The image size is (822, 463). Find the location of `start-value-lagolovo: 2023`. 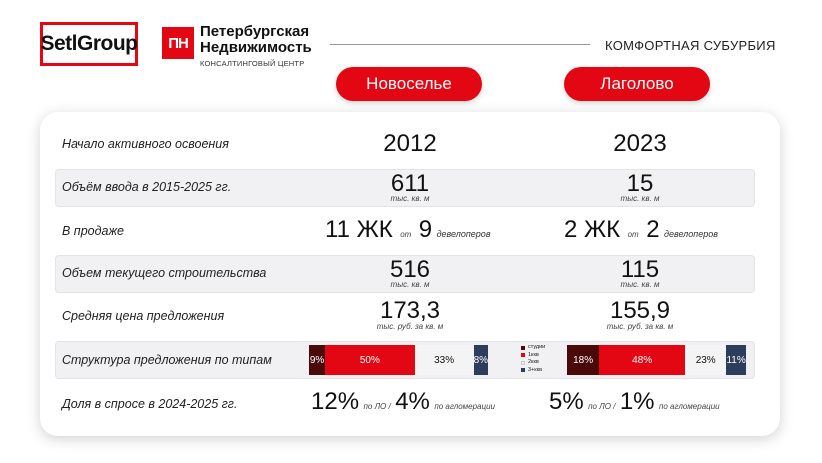

start-value-lagolovo: 2023 is located at coordinates (640, 143).